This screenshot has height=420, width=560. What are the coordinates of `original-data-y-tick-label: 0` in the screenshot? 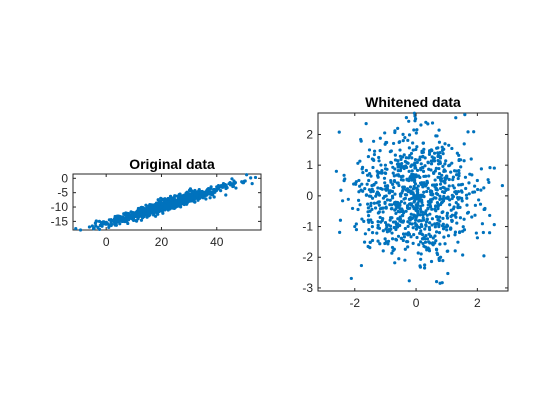 It's located at (64, 178).